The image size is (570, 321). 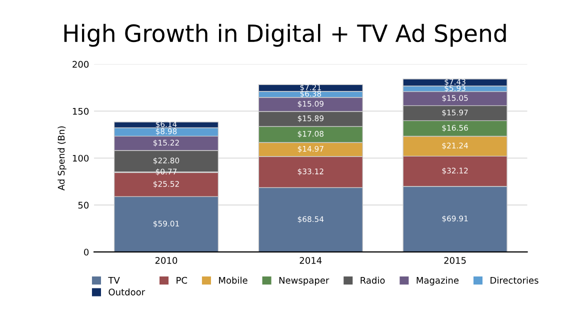 What do you see at coordinates (233, 280) in the screenshot?
I see `legend-label: Mobile` at bounding box center [233, 280].